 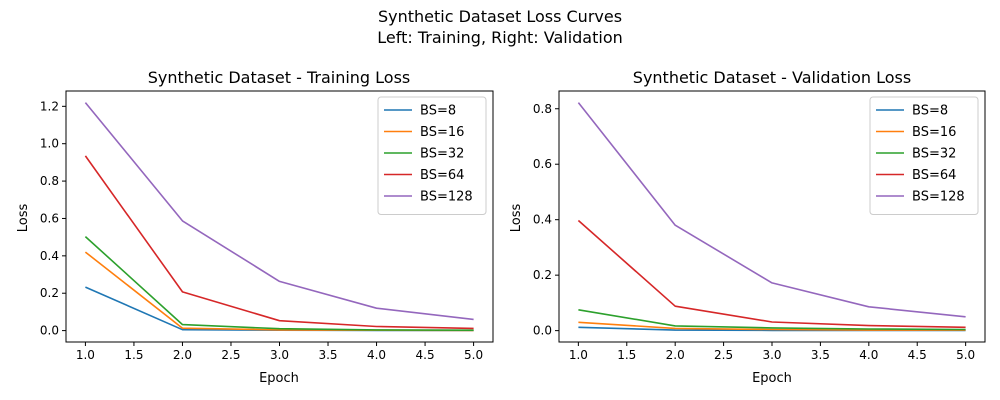 I want to click on chart-title: Synthetic Dataset - Training Loss, so click(x=279, y=77).